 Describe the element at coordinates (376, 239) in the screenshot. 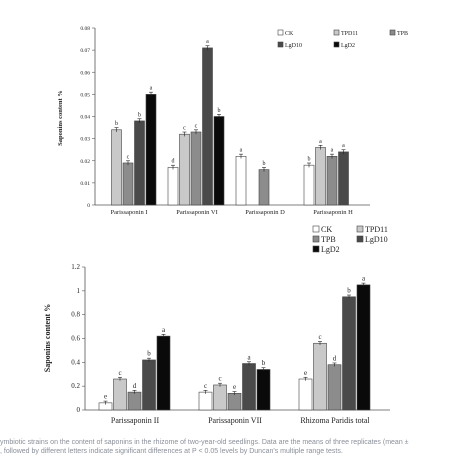

I see `chart2-legend-label-lgd10: LgD10` at that location.